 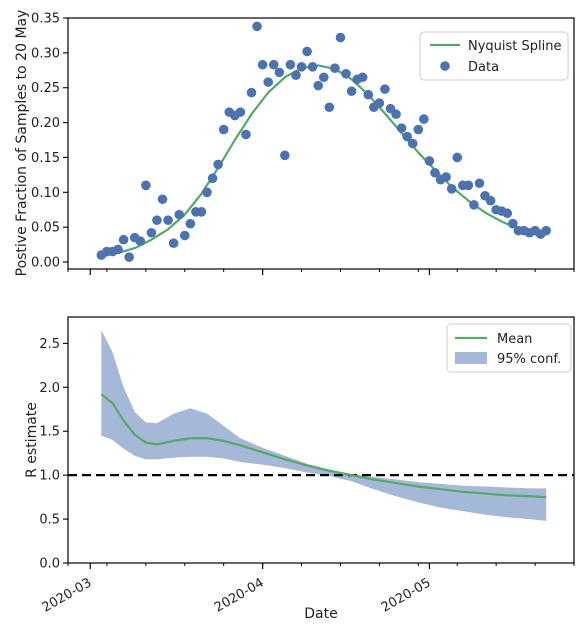 I want to click on legend-conf-label: 95% conf., so click(x=529, y=359).